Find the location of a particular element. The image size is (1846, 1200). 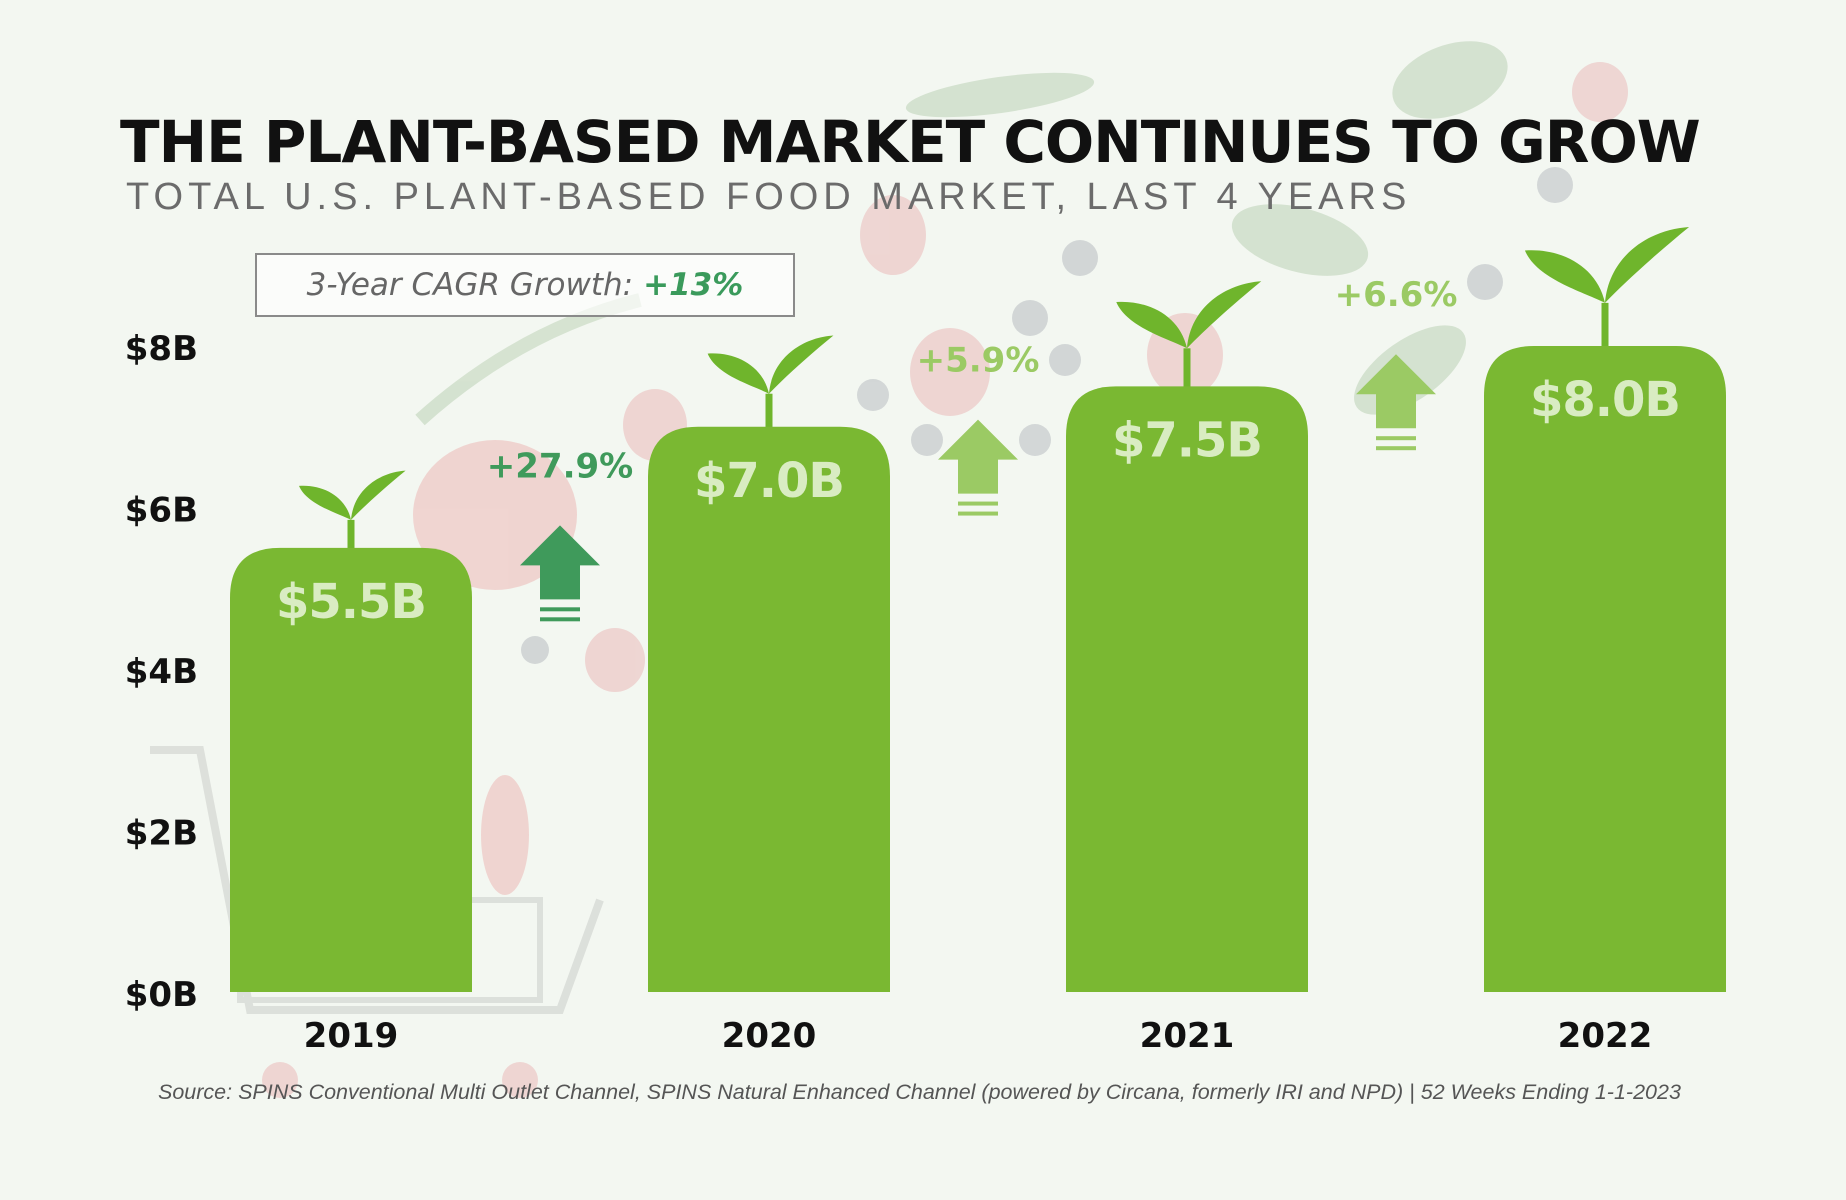

bar-2021 is located at coordinates (1187, 689).